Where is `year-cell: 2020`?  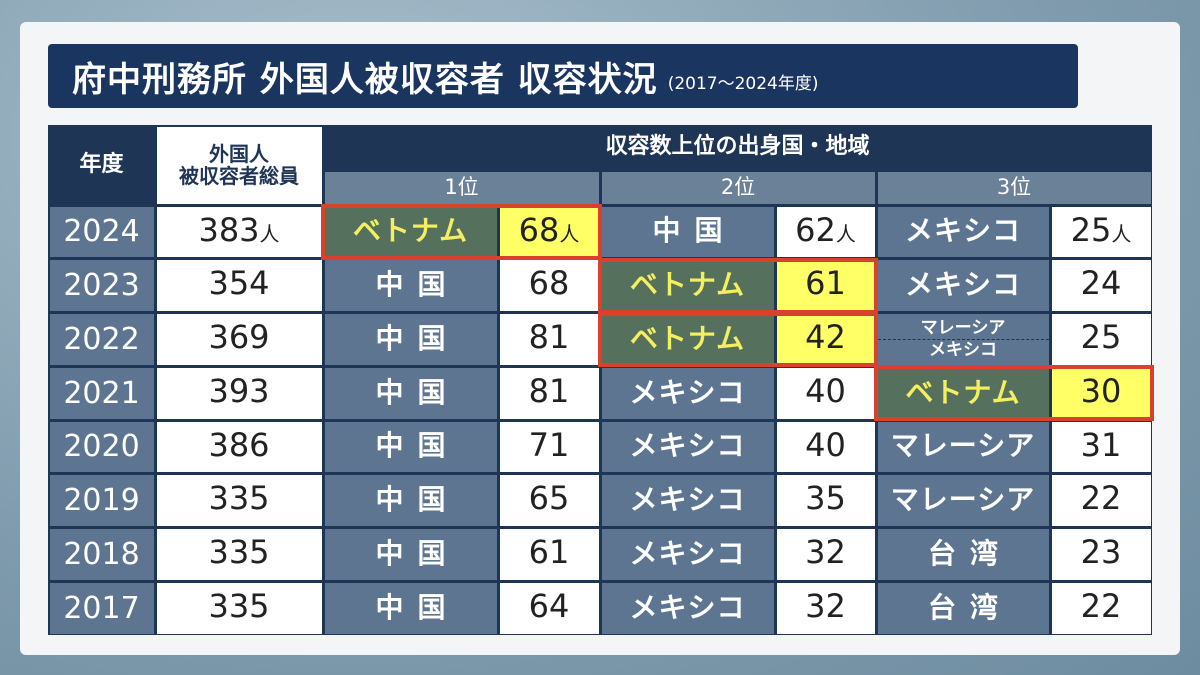
year-cell: 2020 is located at coordinates (101, 447).